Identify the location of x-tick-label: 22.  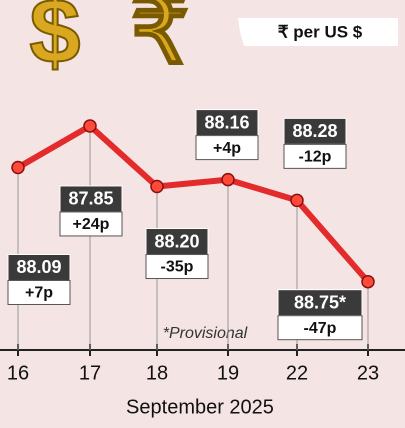
(297, 373).